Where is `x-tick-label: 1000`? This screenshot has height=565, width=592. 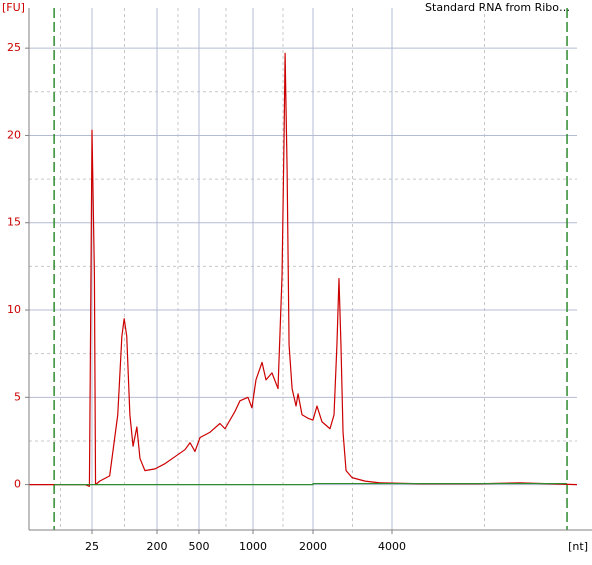
x-tick-label: 1000 is located at coordinates (253, 546).